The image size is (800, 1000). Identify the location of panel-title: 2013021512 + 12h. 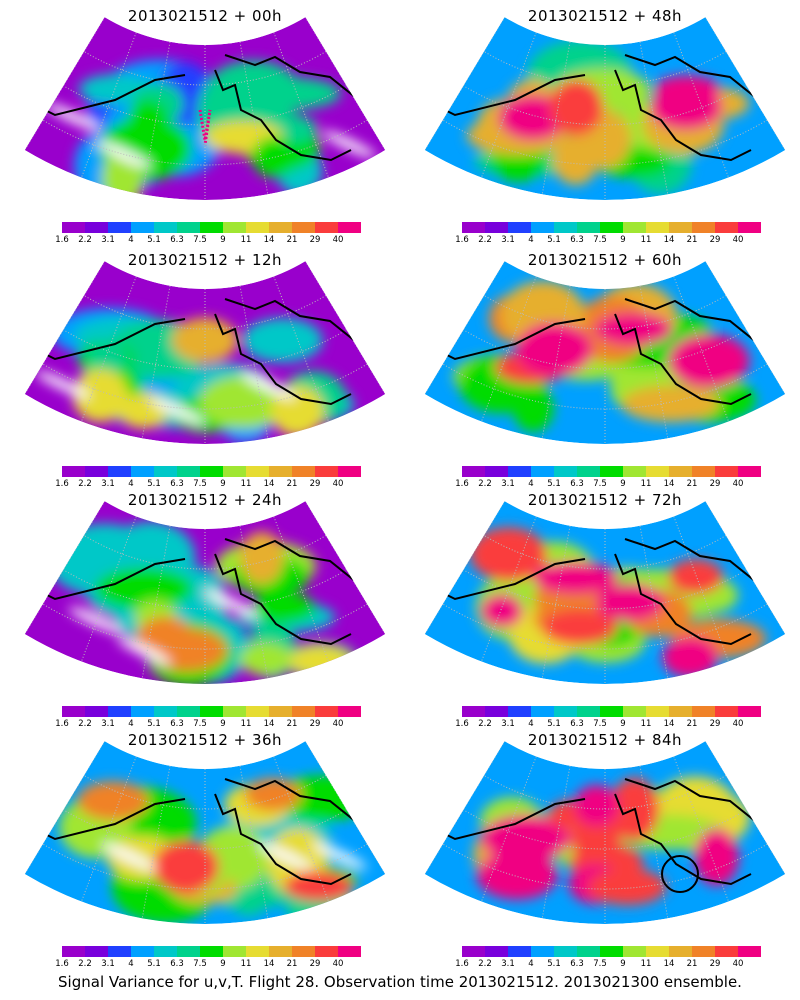
(205, 260).